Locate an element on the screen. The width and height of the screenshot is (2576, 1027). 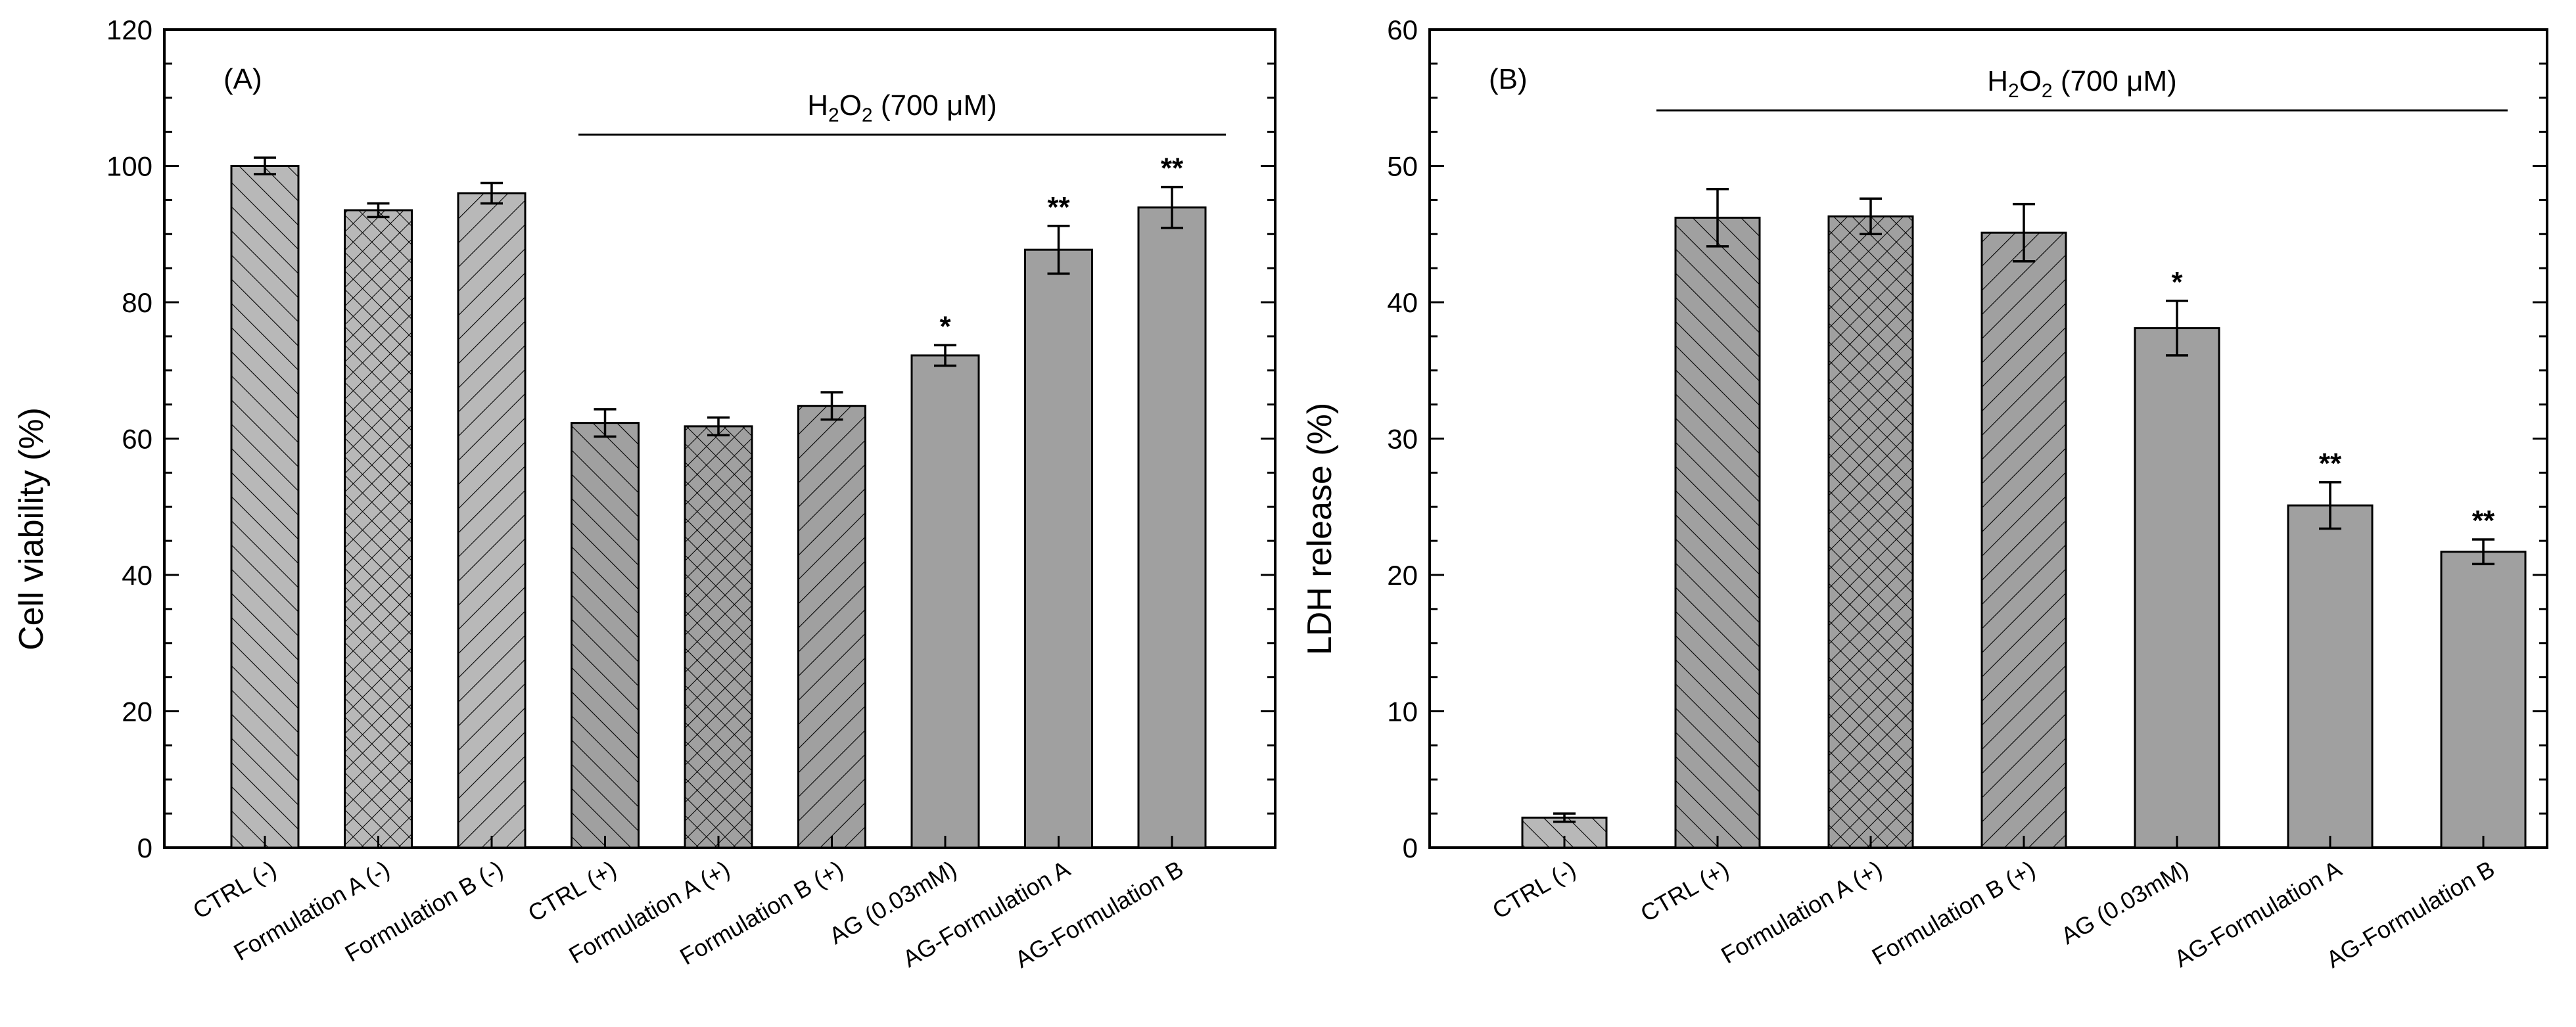
x-tick-label: Formulation A (+) is located at coordinates (1801, 912).